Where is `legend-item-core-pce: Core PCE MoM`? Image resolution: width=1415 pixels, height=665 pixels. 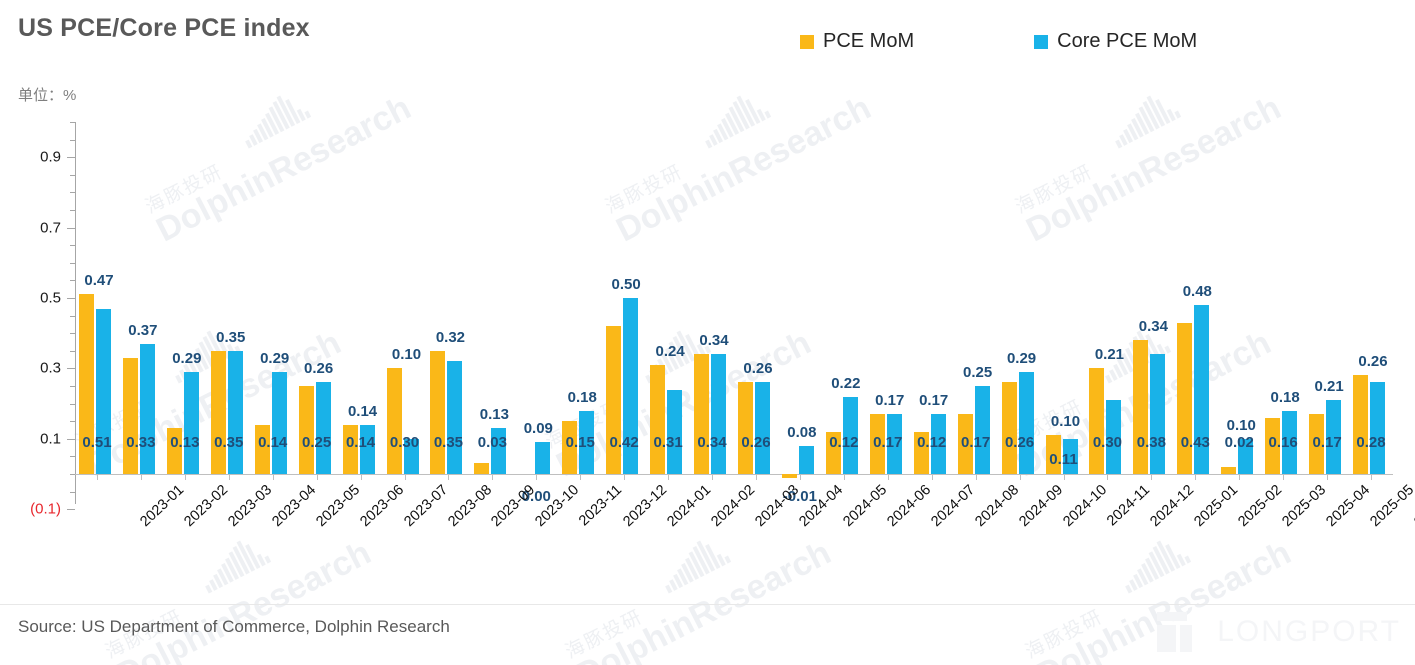
legend-item-core-pce: Core PCE MoM is located at coordinates (1115, 41).